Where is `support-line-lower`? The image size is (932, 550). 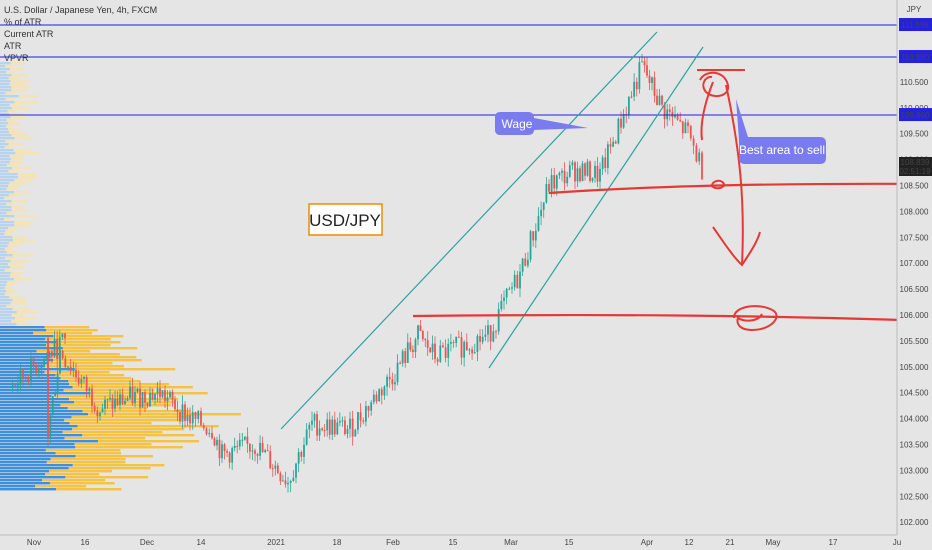
support-line-lower is located at coordinates (672, 318).